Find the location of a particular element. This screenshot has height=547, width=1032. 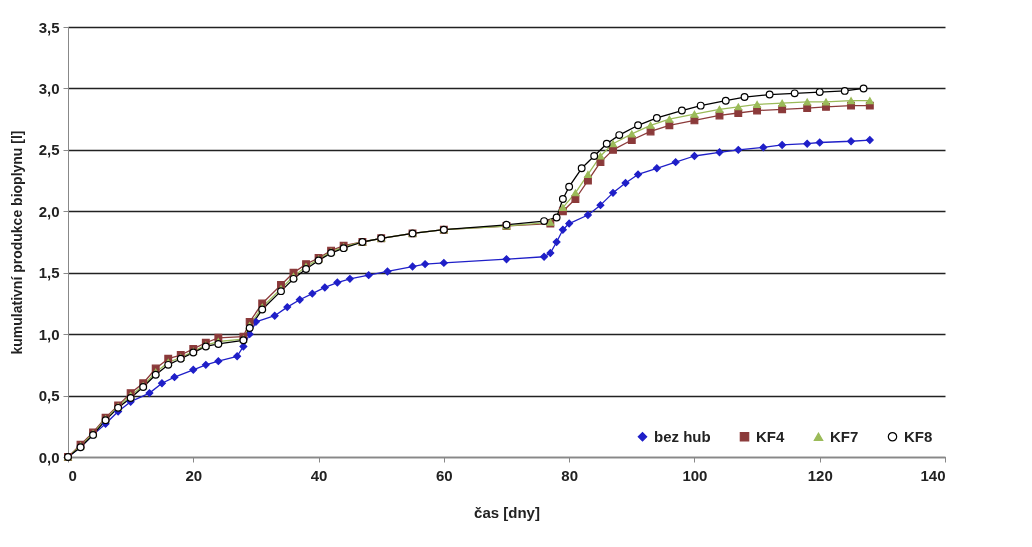

legend-label: KF4 is located at coordinates (770, 436).